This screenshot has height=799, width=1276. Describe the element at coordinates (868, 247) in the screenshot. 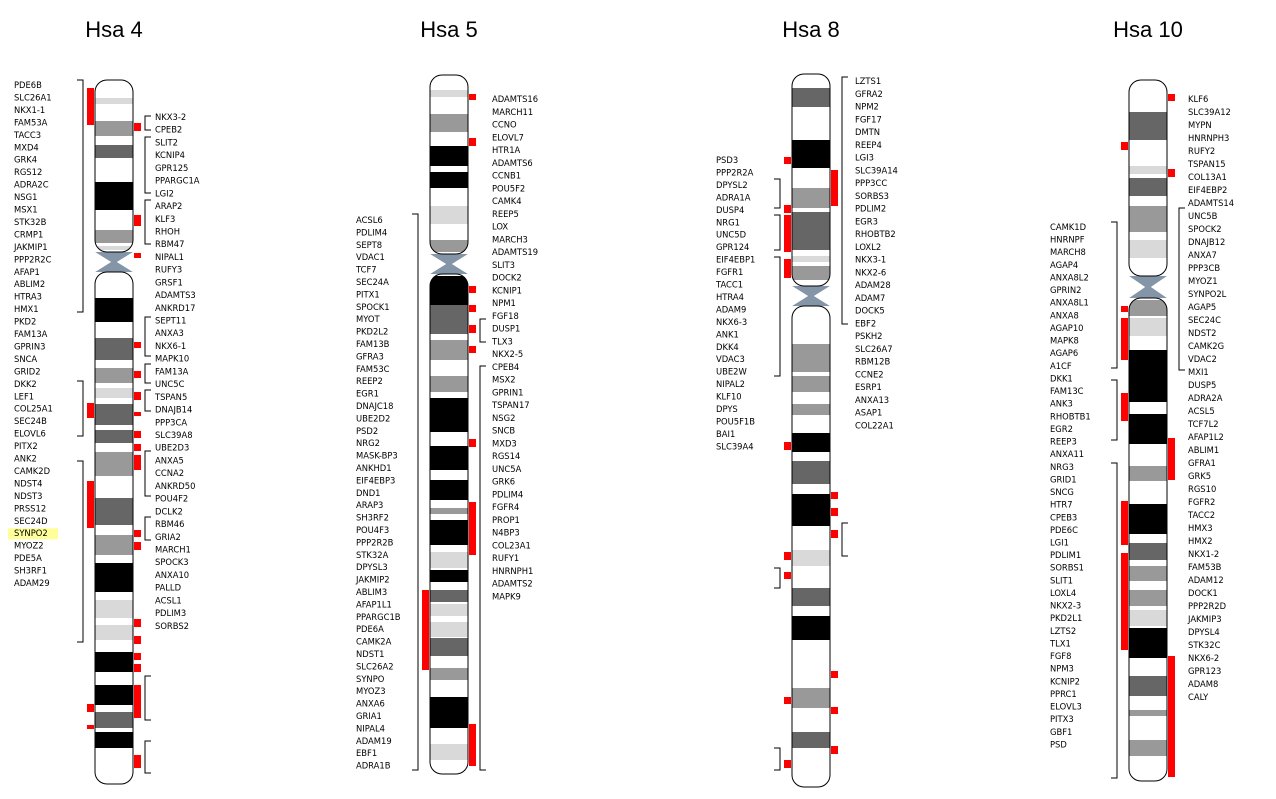

I see `gene-label: LOXL2` at that location.